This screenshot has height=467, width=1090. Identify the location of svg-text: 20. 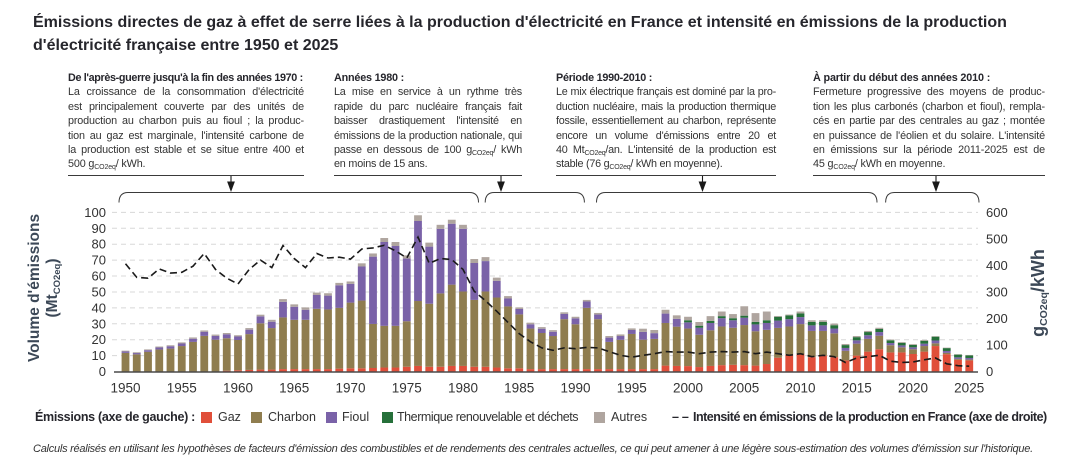
(99, 339).